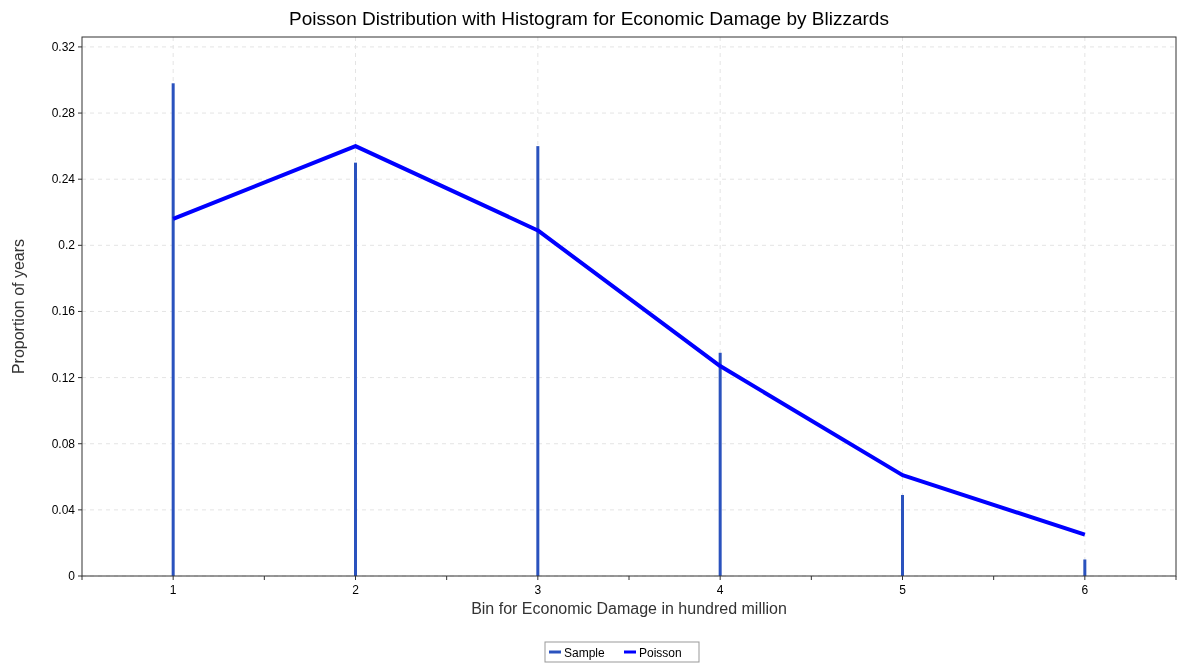 This screenshot has height=664, width=1178. I want to click on y-tick-label: 0.08, so click(63, 443).